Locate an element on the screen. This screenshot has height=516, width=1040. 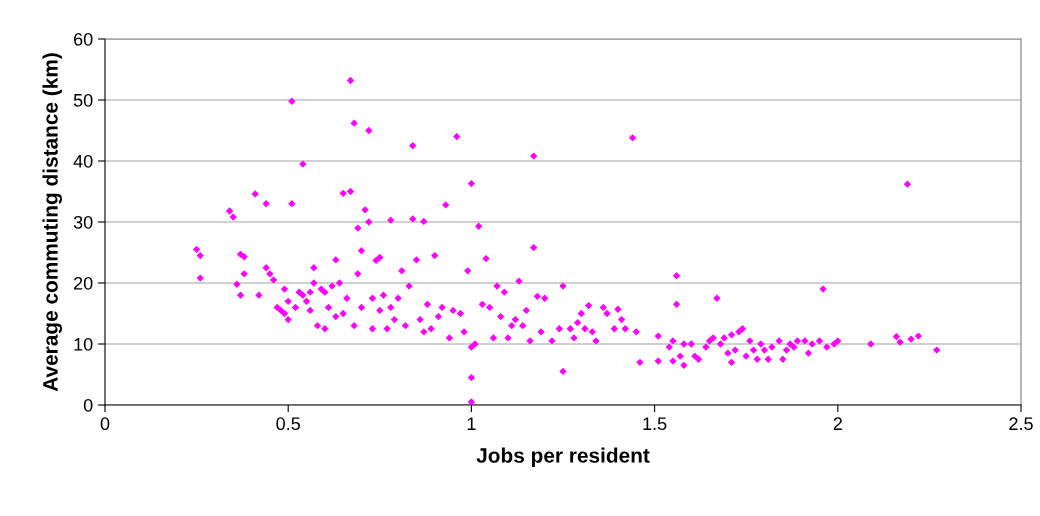
y-tick-label: 0 is located at coordinates (88, 405).